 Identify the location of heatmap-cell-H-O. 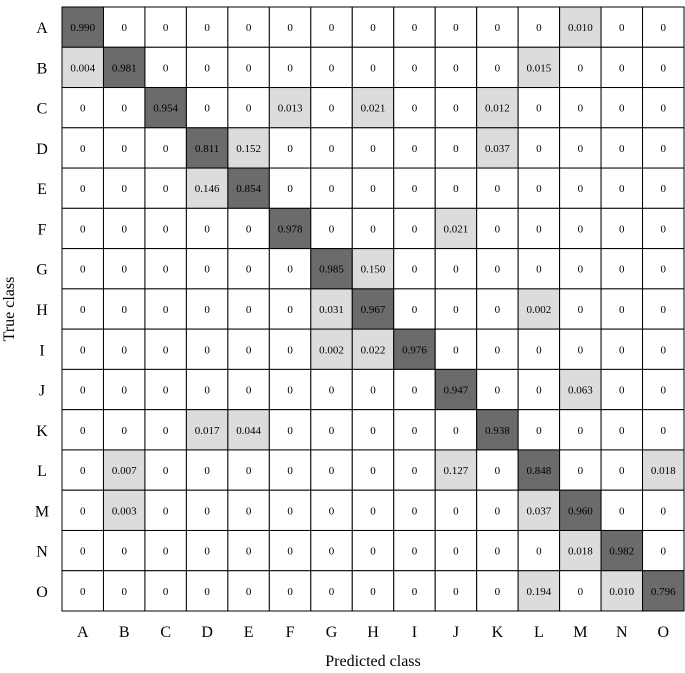
(663, 309).